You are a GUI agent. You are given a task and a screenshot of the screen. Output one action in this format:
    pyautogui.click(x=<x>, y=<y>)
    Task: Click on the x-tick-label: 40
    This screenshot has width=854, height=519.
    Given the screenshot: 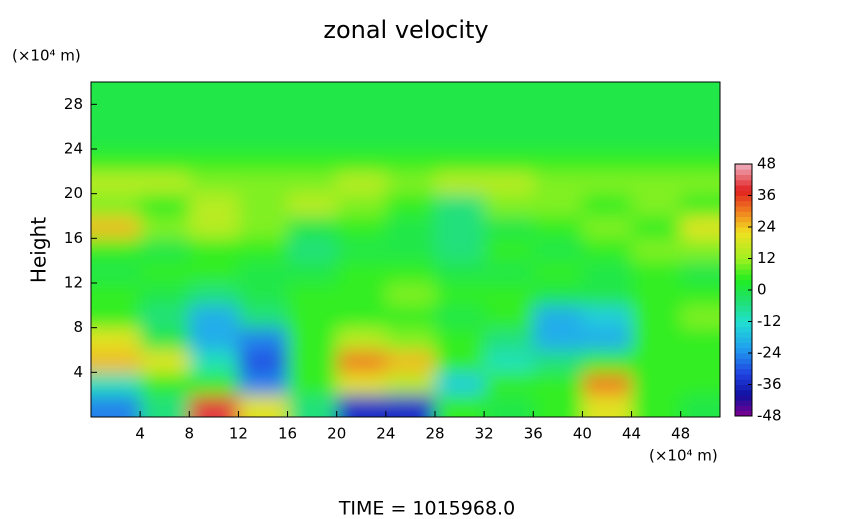 What is the action you would take?
    pyautogui.click(x=582, y=434)
    